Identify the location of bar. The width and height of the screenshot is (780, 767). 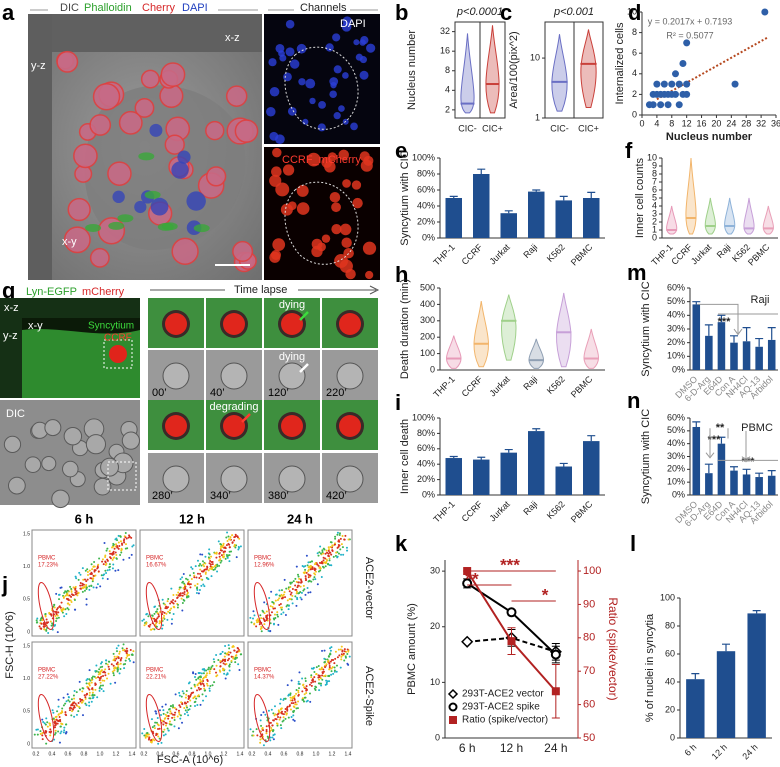
(759, 358).